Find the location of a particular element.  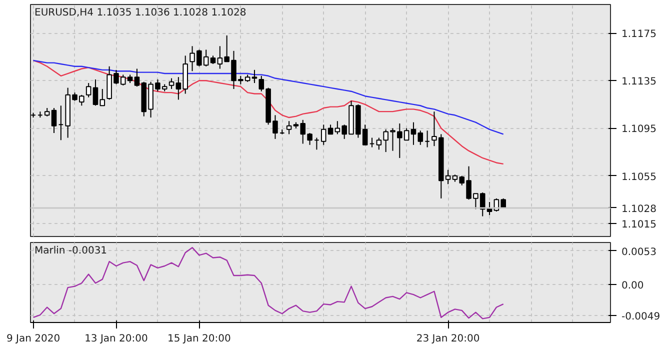

x-tick-label: 13 Jan 20:00 is located at coordinates (116, 339).